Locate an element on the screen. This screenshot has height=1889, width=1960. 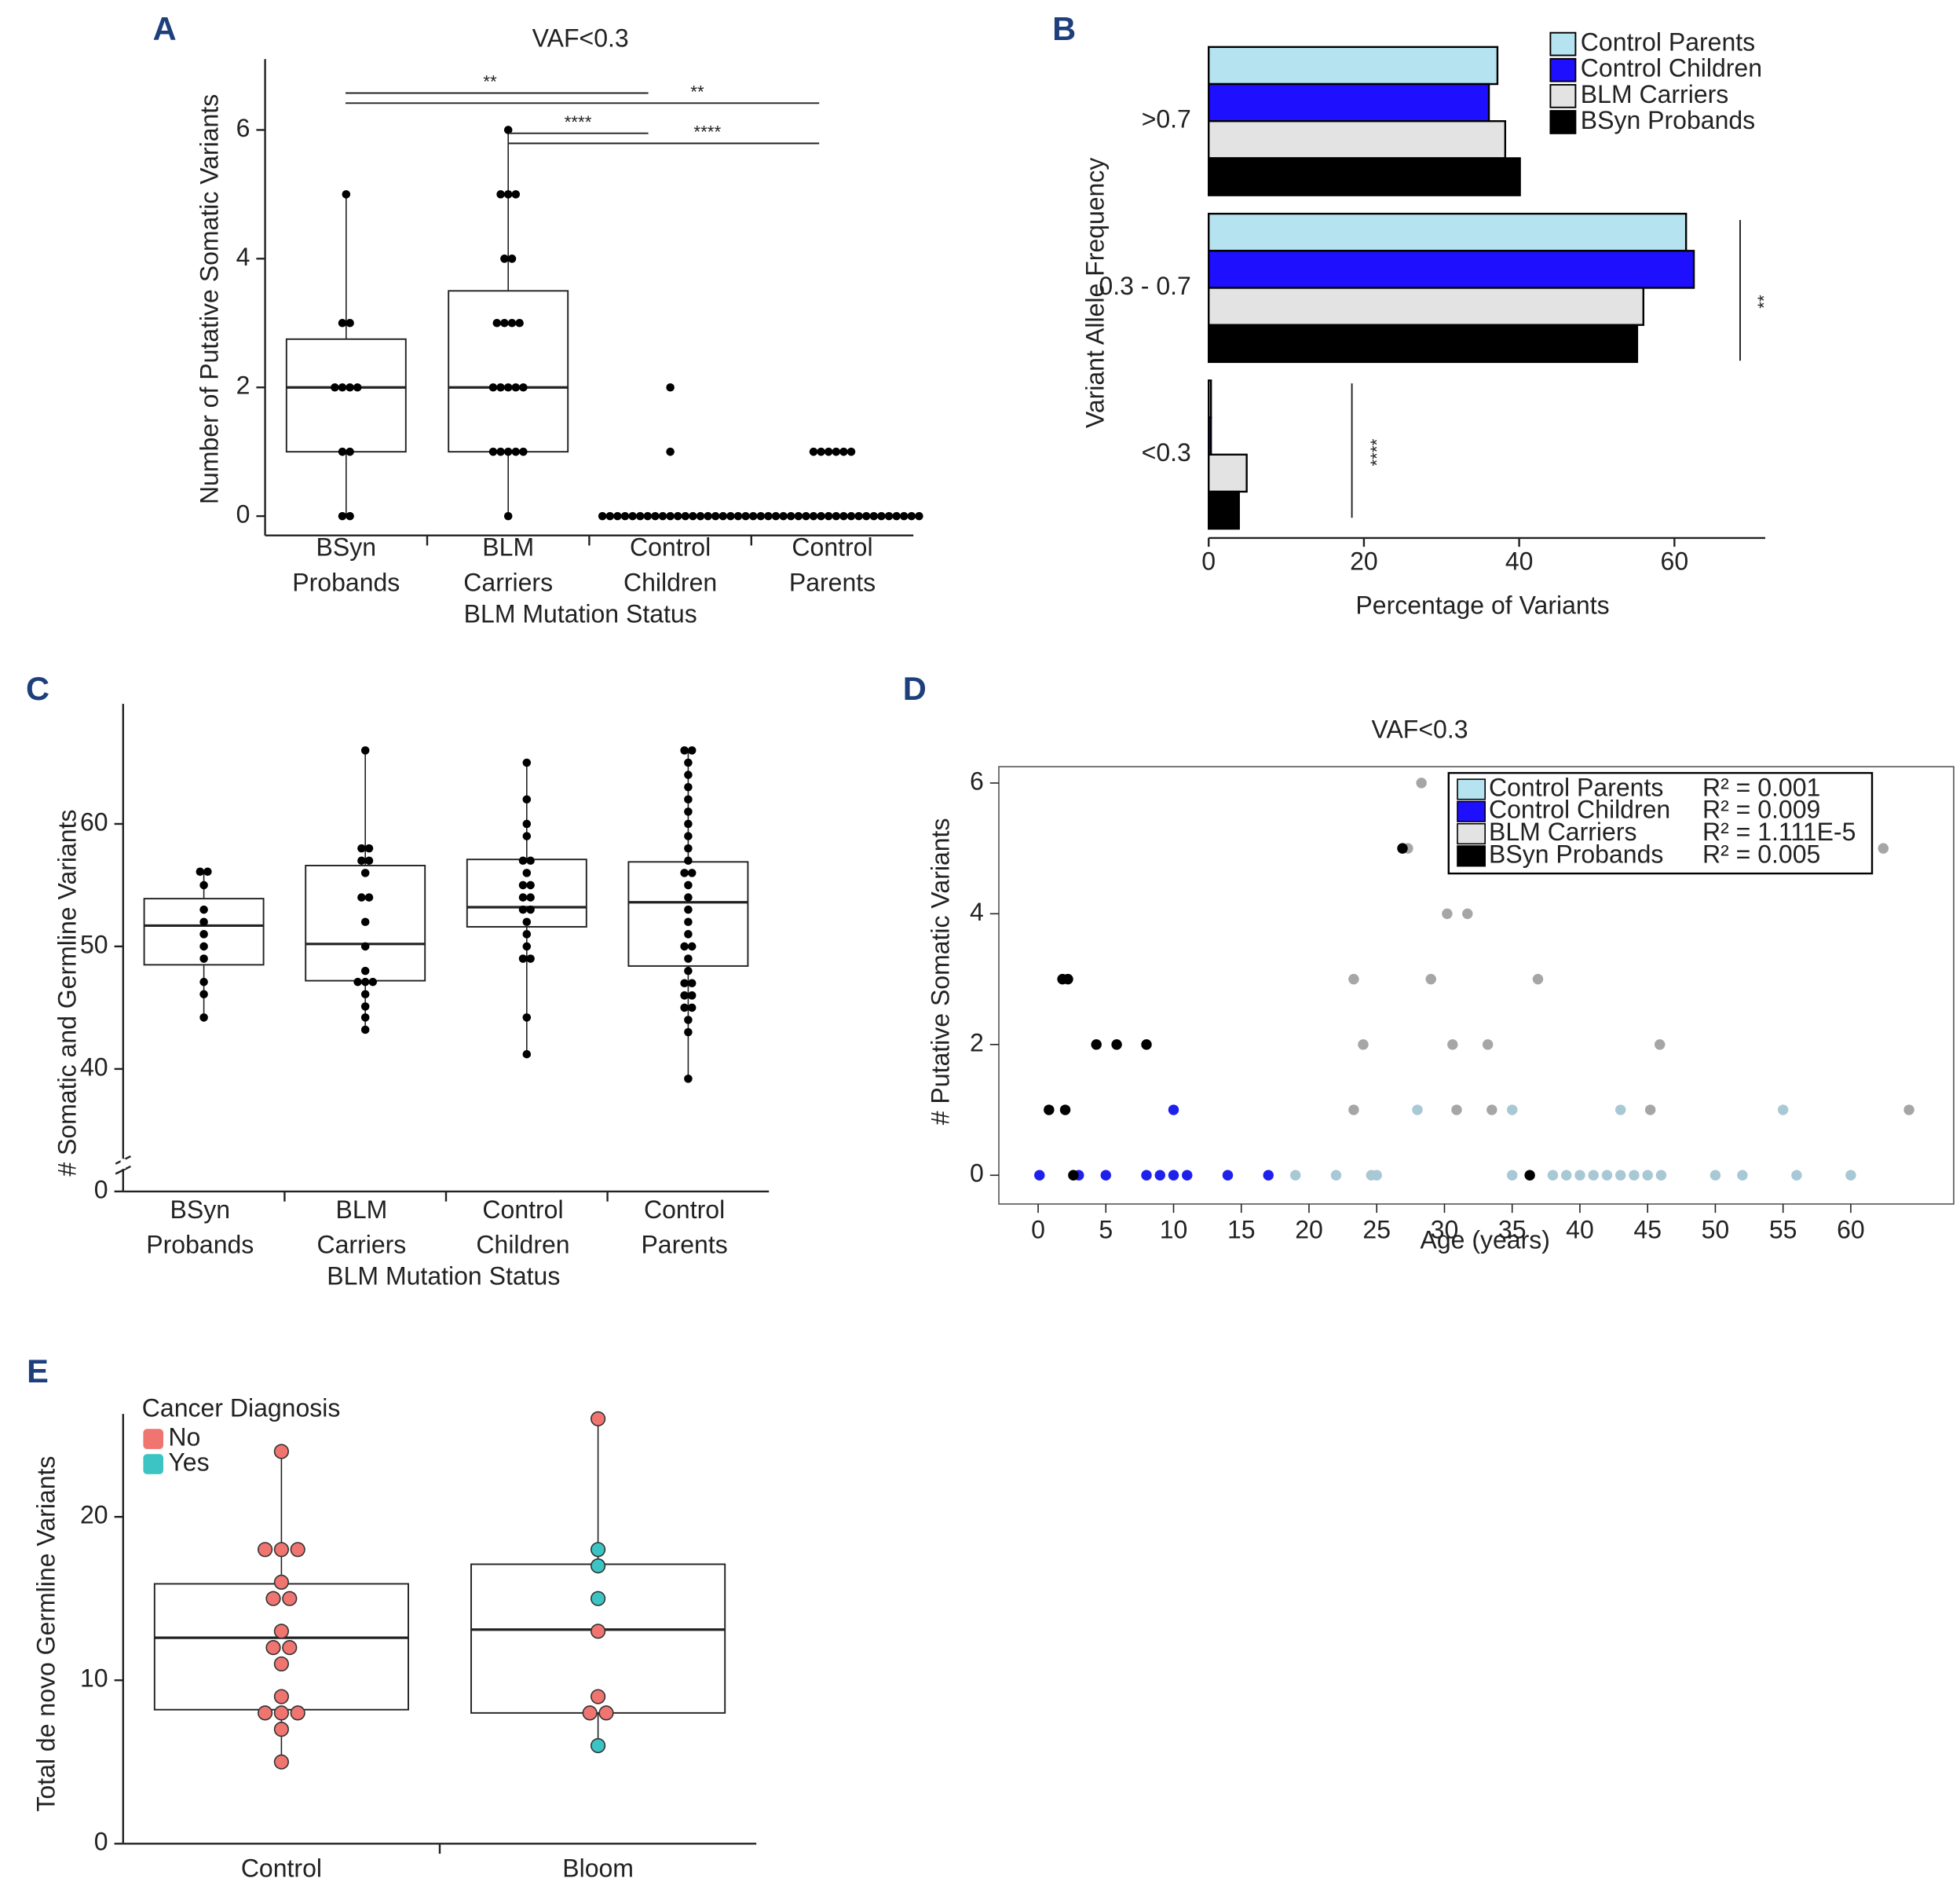
y-tick-label: 6 is located at coordinates (243, 128).